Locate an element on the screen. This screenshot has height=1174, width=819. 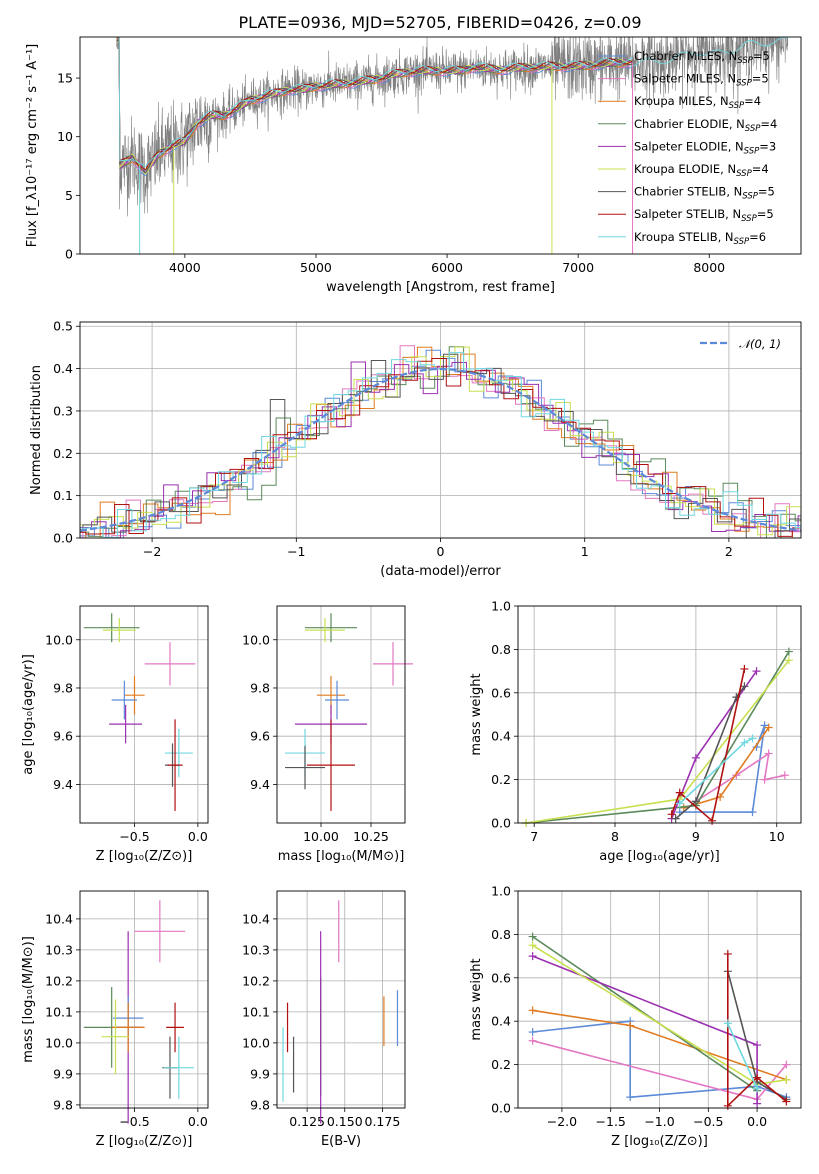
y-tick-label: 10.1 is located at coordinates (256, 1011).